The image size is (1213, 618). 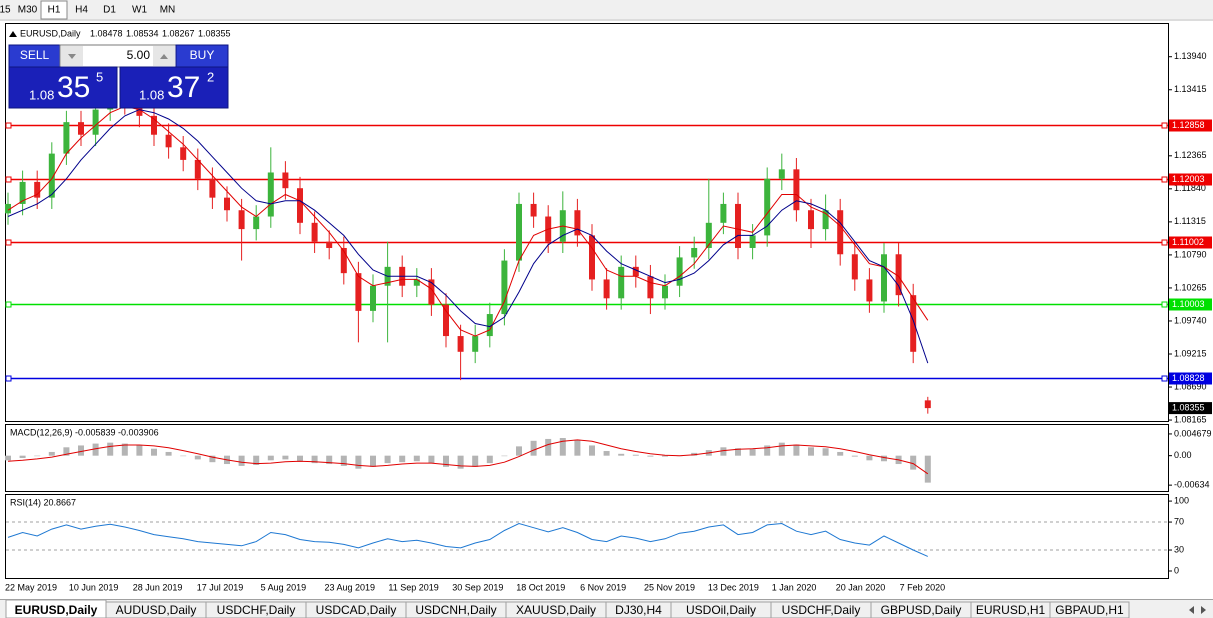 I want to click on chart-tab-label: USDCNH,Daily, so click(x=455, y=610).